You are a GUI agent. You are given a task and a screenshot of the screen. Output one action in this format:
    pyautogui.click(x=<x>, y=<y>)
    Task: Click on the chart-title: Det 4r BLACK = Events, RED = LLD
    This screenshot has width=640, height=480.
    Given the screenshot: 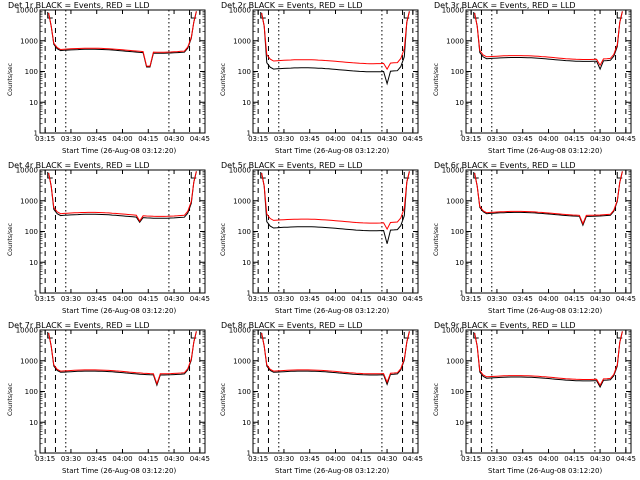 What is the action you would take?
    pyautogui.click(x=79, y=165)
    